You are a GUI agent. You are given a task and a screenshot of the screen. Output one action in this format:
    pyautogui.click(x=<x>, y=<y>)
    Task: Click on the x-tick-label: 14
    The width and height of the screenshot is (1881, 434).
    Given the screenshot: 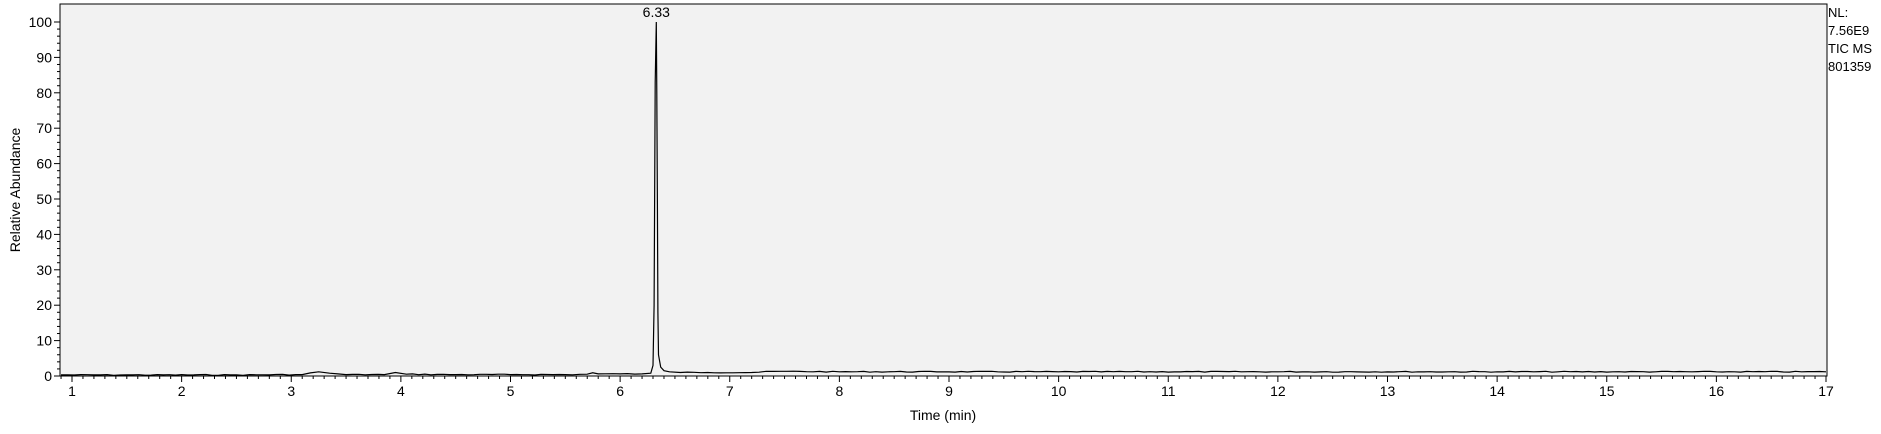 What is the action you would take?
    pyautogui.click(x=1497, y=391)
    